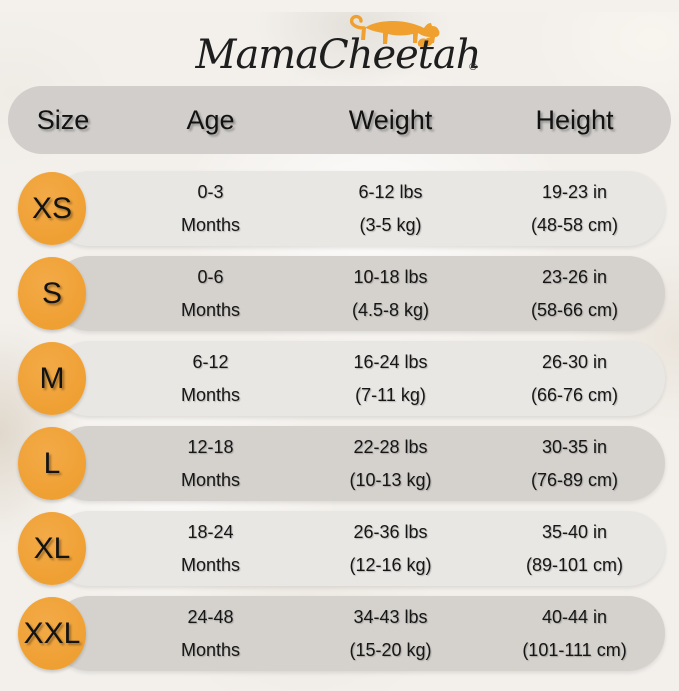  I want to click on size-badge: L, so click(52, 463).